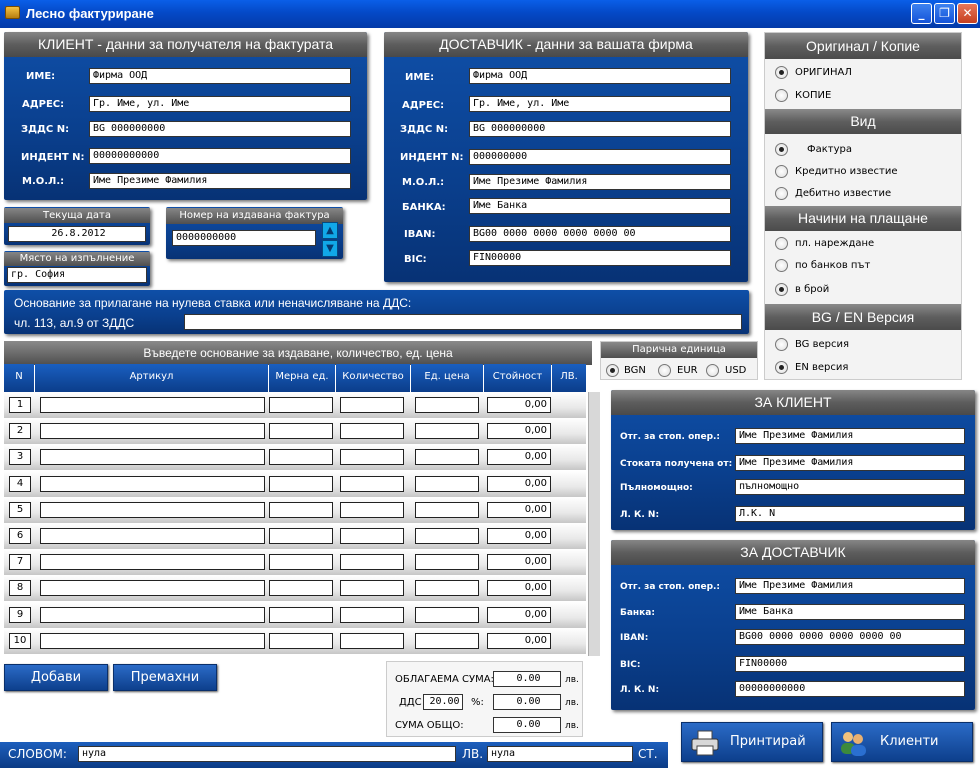 The image size is (980, 768). What do you see at coordinates (850, 612) in the screenshot?
I see `for-supplier-bank-field: Име Банка` at bounding box center [850, 612].